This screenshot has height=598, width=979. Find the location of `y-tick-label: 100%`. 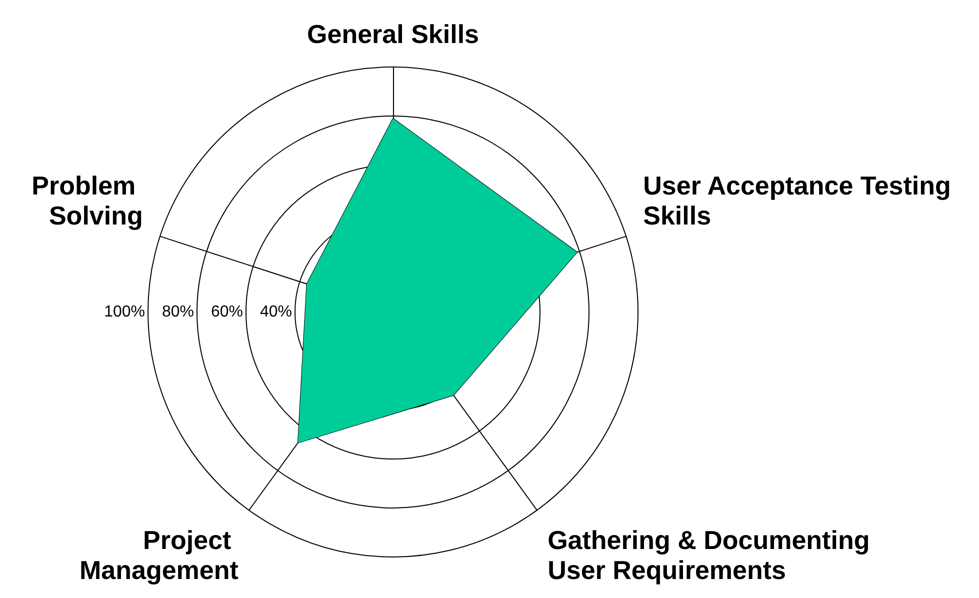

y-tick-label: 100% is located at coordinates (124, 312).